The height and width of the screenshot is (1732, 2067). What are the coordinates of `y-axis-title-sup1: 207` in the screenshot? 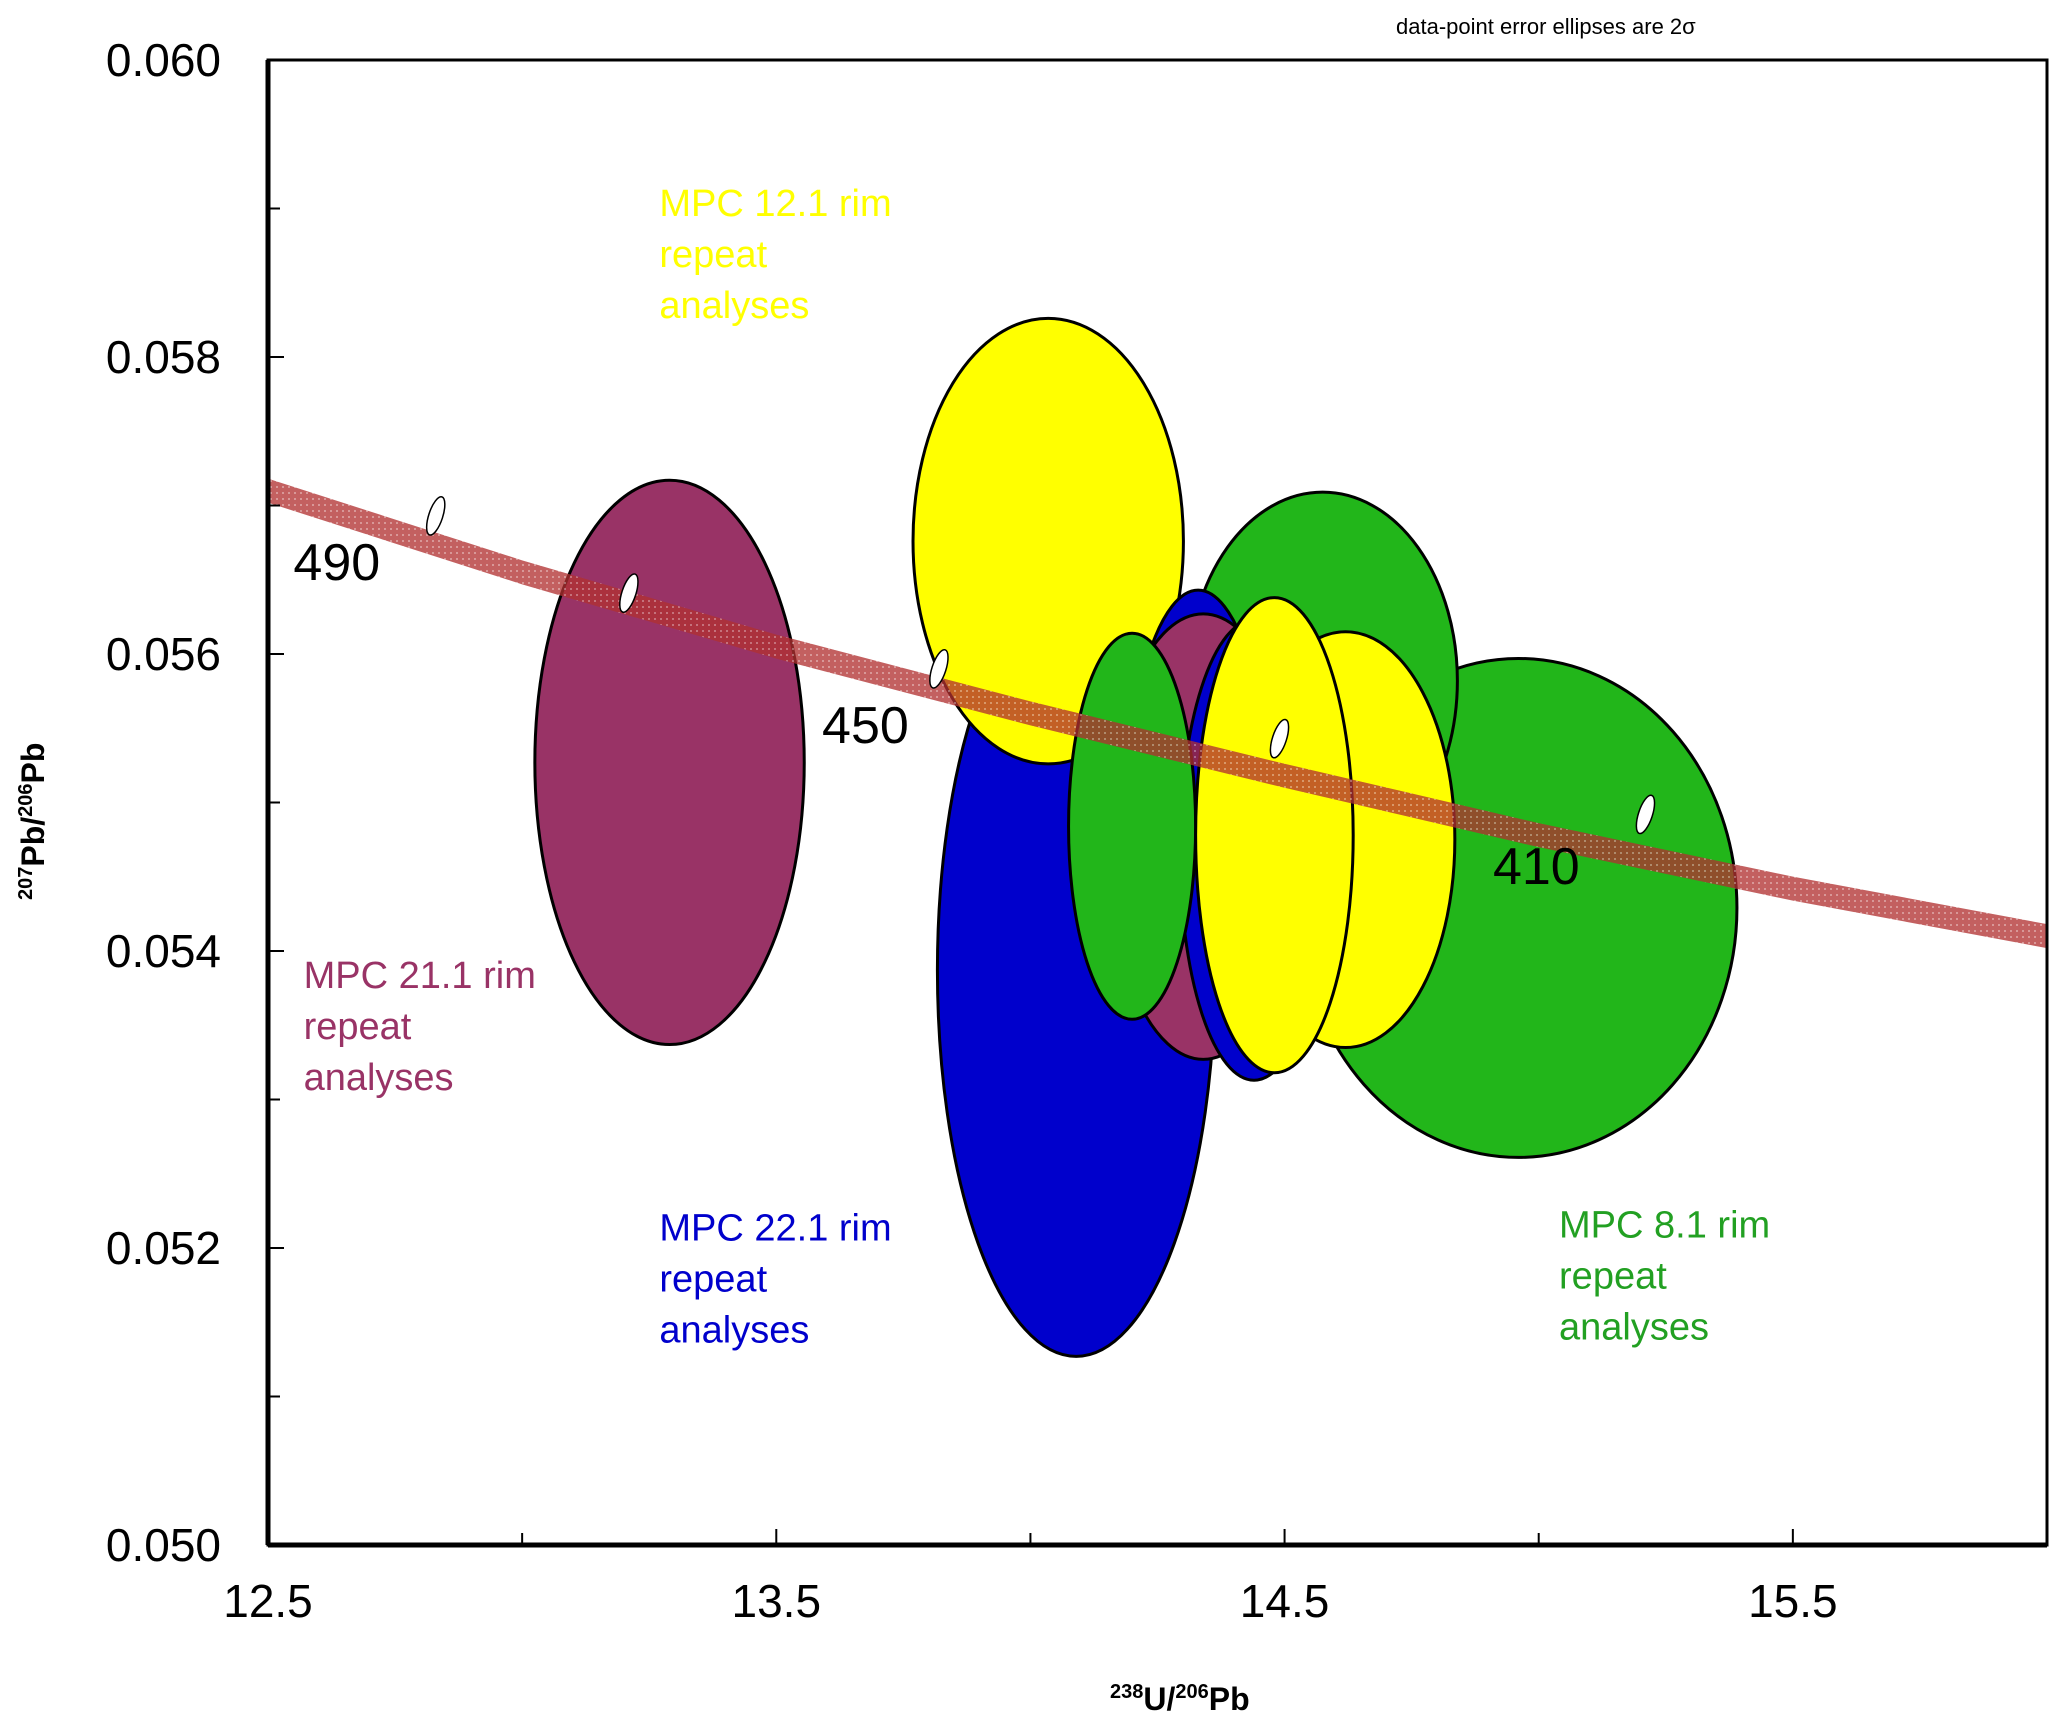 It's located at (26, 883).